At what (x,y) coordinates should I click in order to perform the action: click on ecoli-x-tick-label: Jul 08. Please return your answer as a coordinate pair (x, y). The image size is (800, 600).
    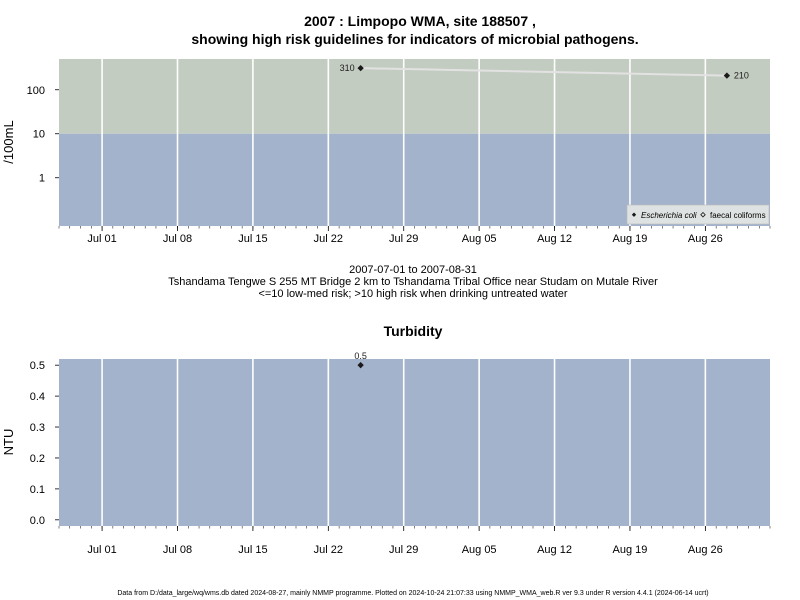
    Looking at the image, I should click on (177, 239).